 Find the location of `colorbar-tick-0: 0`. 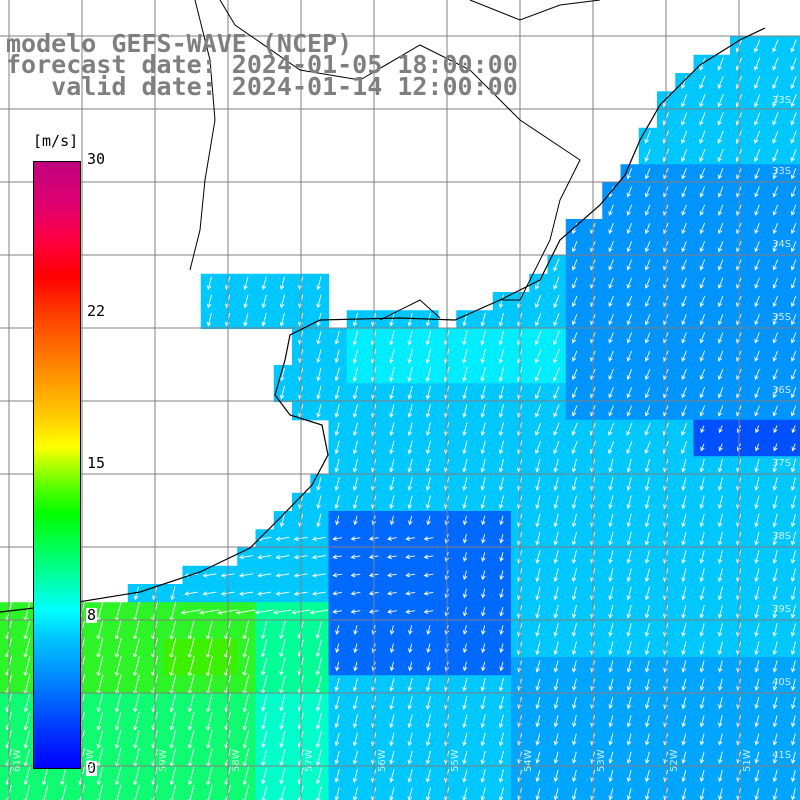

colorbar-tick-0: 0 is located at coordinates (92, 768).